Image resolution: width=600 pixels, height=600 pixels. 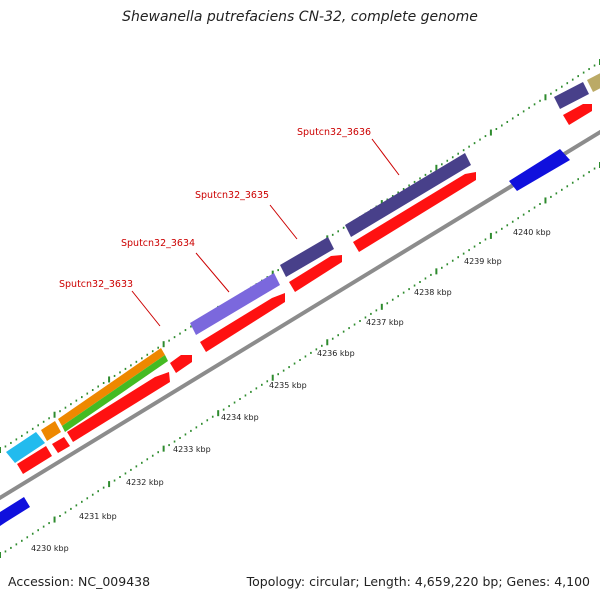 I want to click on kbp-label: 4230 kbp, so click(x=50, y=548).